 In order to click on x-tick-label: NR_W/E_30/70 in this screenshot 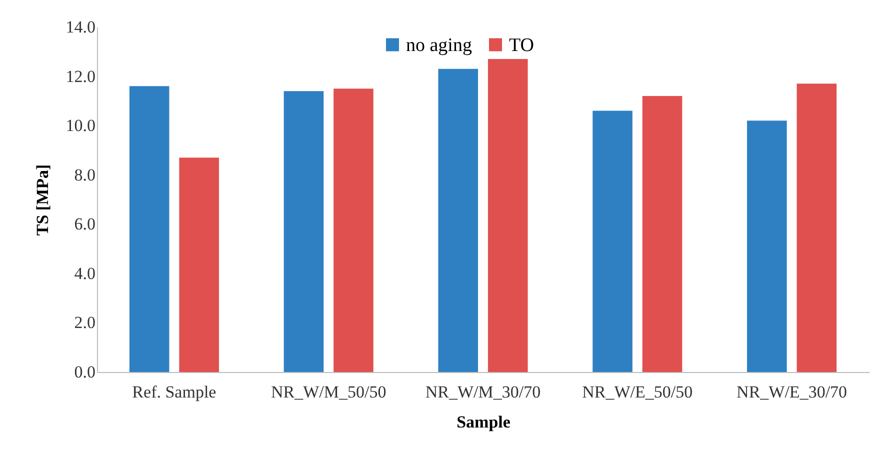, I will do `click(792, 392)`.